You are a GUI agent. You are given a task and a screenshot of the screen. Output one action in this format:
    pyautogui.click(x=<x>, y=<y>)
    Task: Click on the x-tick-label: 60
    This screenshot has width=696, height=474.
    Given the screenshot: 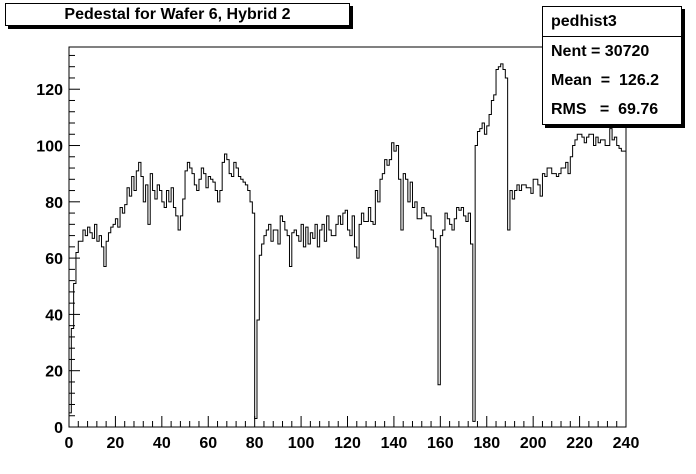 What is the action you would take?
    pyautogui.click(x=208, y=443)
    